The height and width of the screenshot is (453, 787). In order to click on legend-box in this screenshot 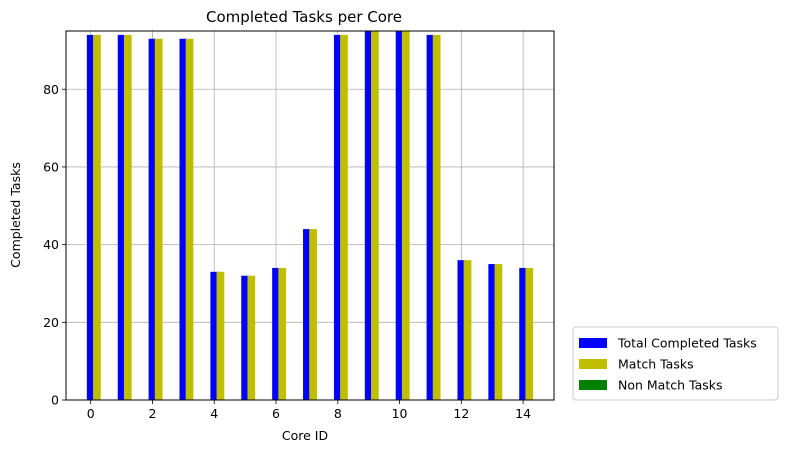, I will do `click(675, 363)`.